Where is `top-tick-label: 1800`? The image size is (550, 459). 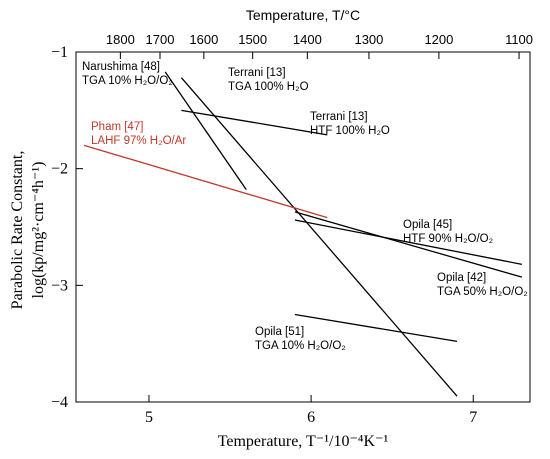
top-tick-label: 1800 is located at coordinates (120, 39).